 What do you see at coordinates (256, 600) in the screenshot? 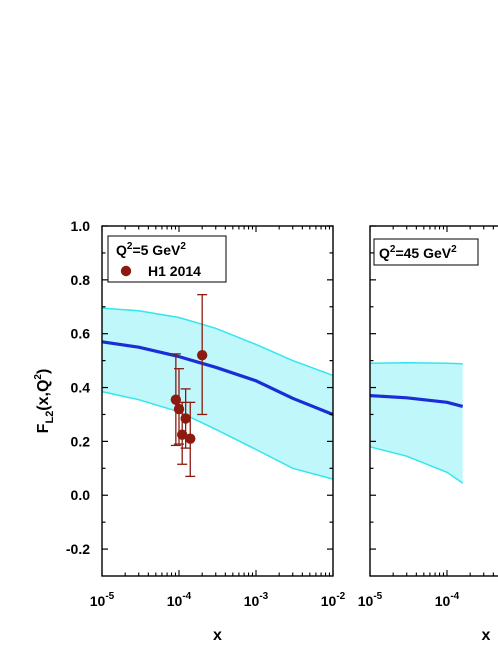
I see `x-tick-label: 10⁻³` at bounding box center [256, 600].